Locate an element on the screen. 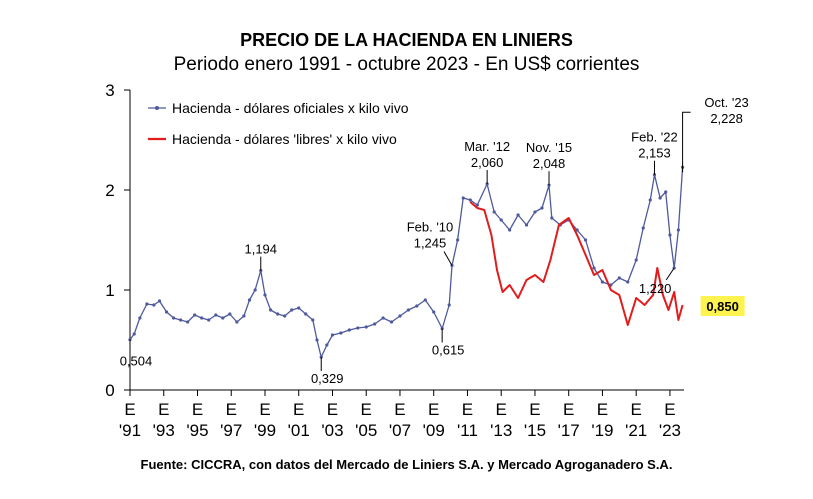 The height and width of the screenshot is (499, 813). x-tick-label: '09 is located at coordinates (434, 430).